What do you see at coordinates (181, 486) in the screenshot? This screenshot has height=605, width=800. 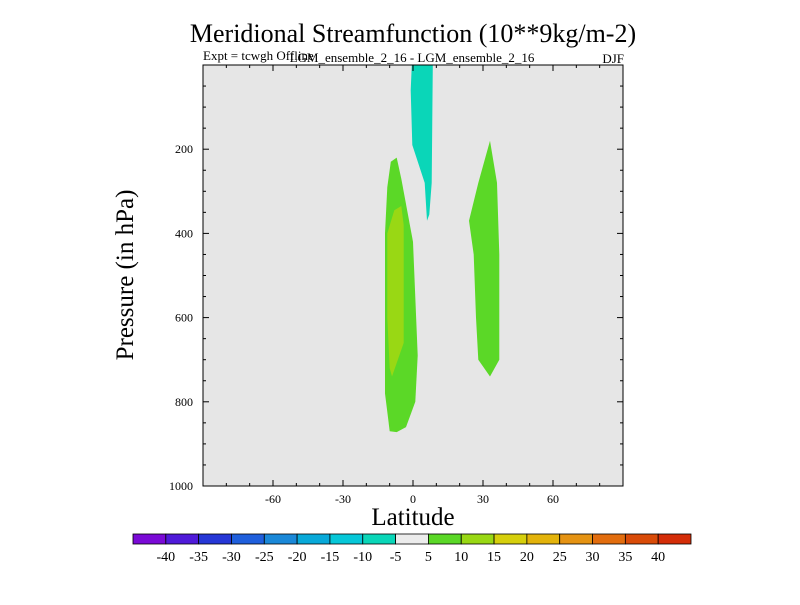 I see `y-tick-label: 1000` at bounding box center [181, 486].